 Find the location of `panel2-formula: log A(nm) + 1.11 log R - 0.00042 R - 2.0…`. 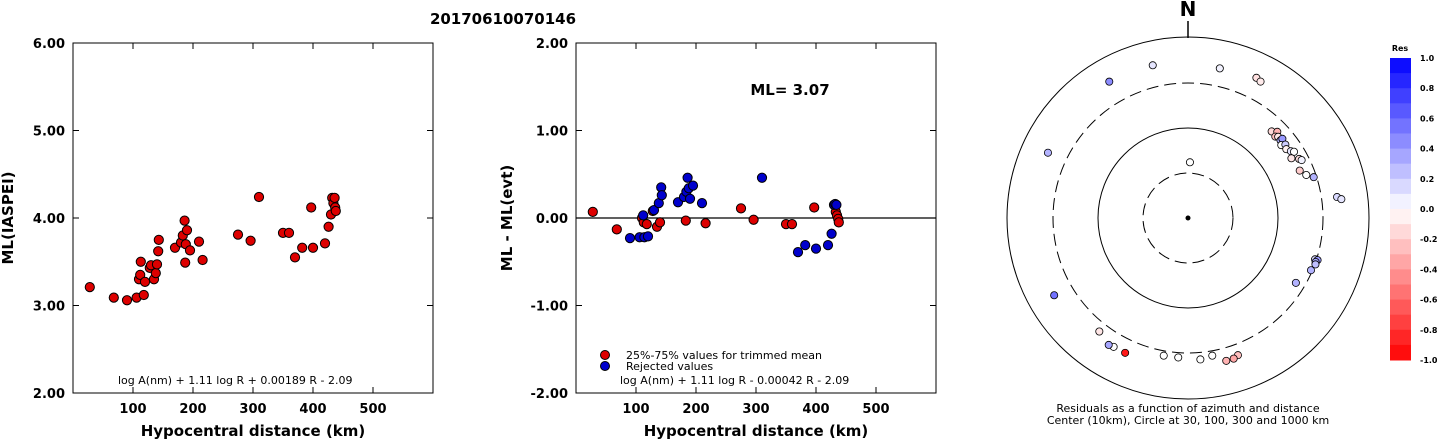

panel2-formula: log A(nm) + 1.11 log R - 0.00042 R - 2.0… is located at coordinates (734, 380).